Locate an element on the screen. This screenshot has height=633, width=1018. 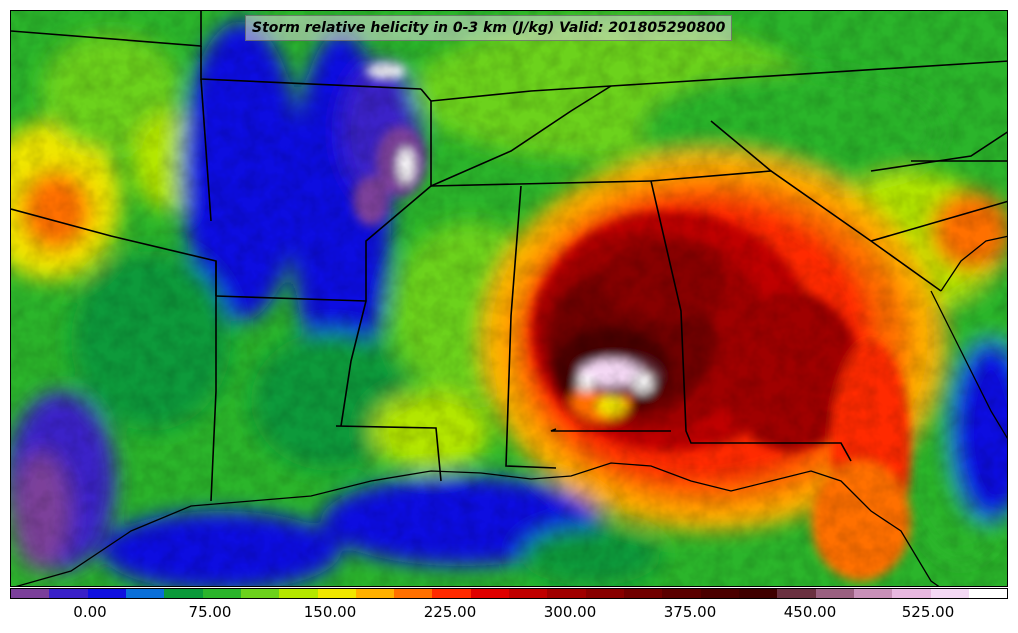
colorbar-tick-label: 225.00 is located at coordinates (450, 612).